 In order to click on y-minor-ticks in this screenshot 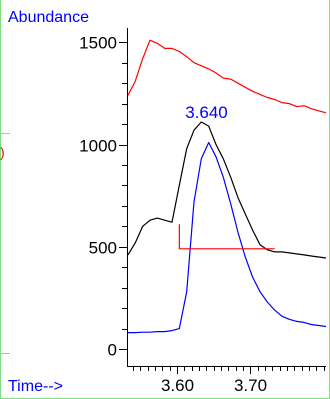, I will do `click(124, 196)`.